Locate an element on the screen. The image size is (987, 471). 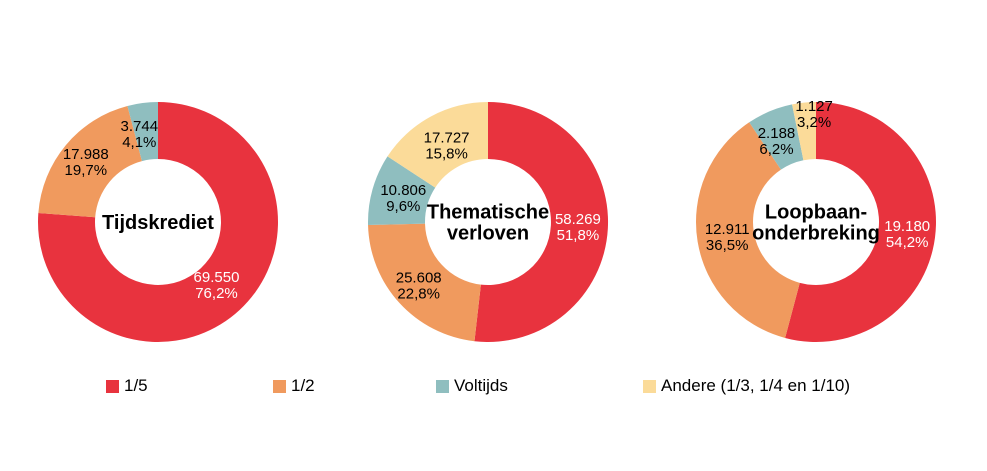
slice-label-orange: 12.911 36,5% is located at coordinates (727, 237).